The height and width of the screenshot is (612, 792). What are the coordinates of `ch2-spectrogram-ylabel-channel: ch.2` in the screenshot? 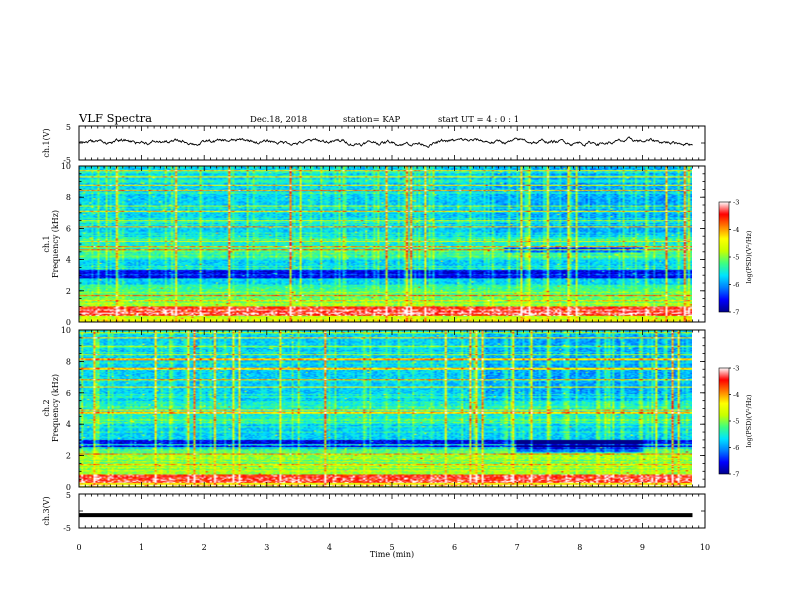 It's located at (46, 407).